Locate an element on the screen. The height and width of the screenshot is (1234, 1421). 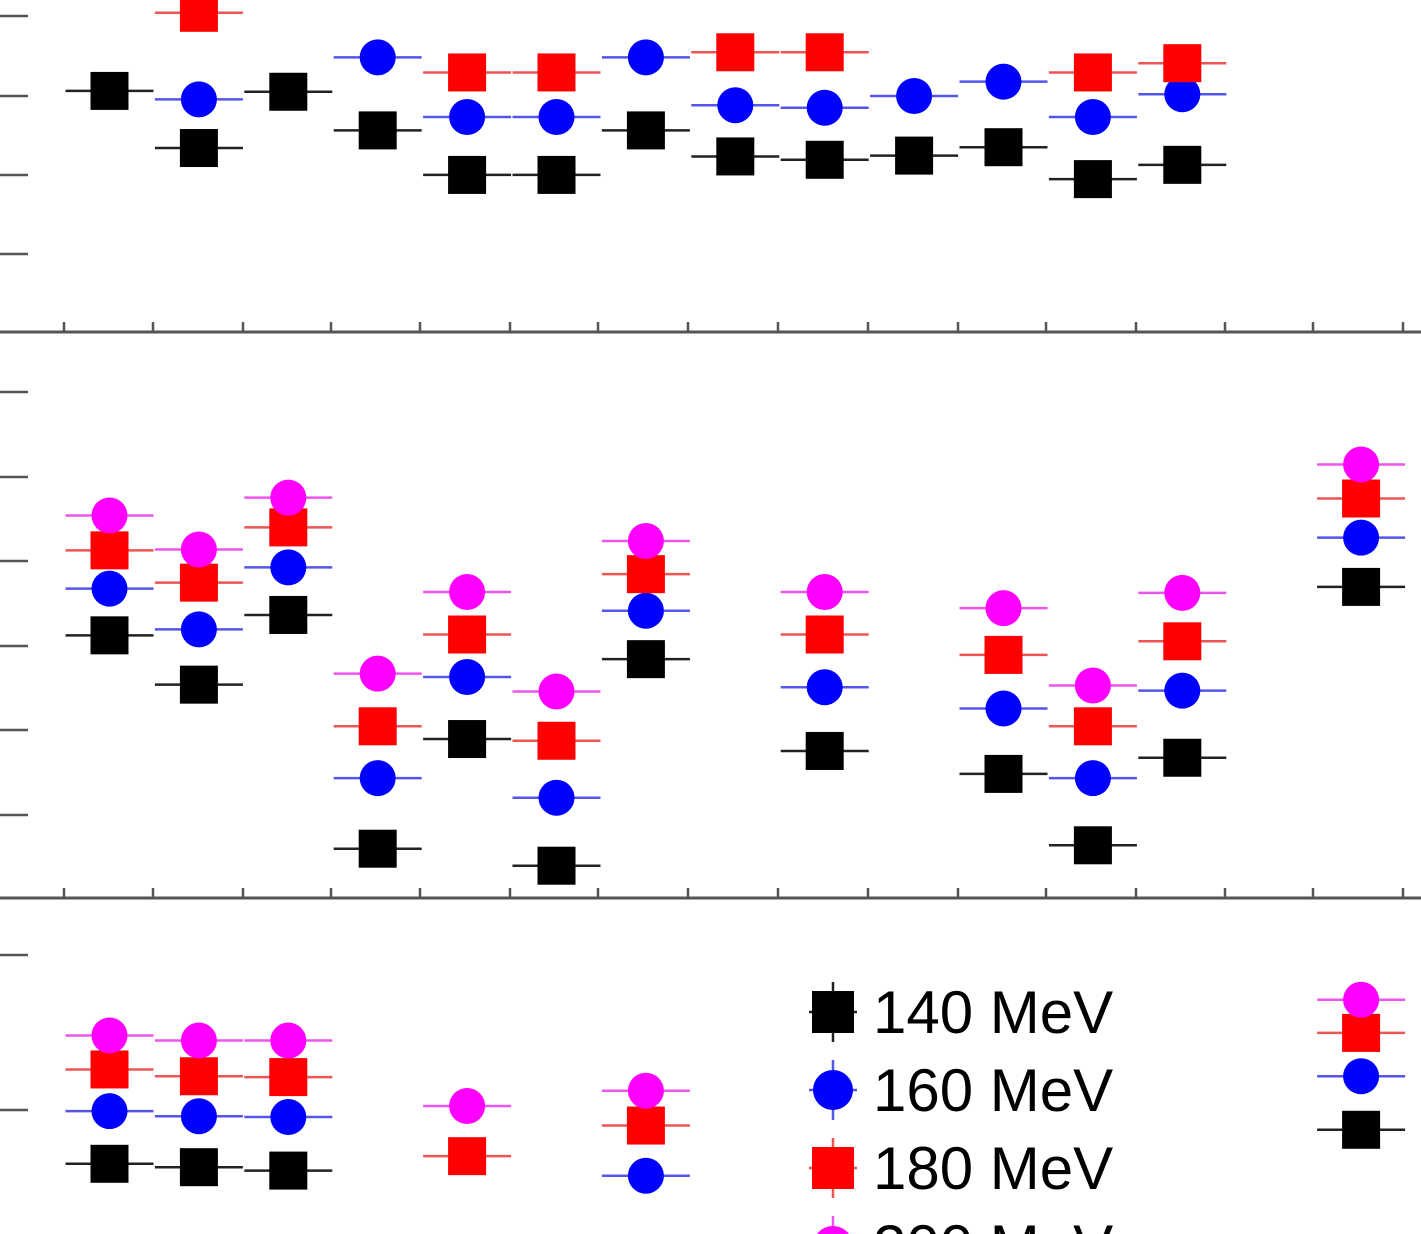
legend-label: 140 MeV is located at coordinates (993, 1012).